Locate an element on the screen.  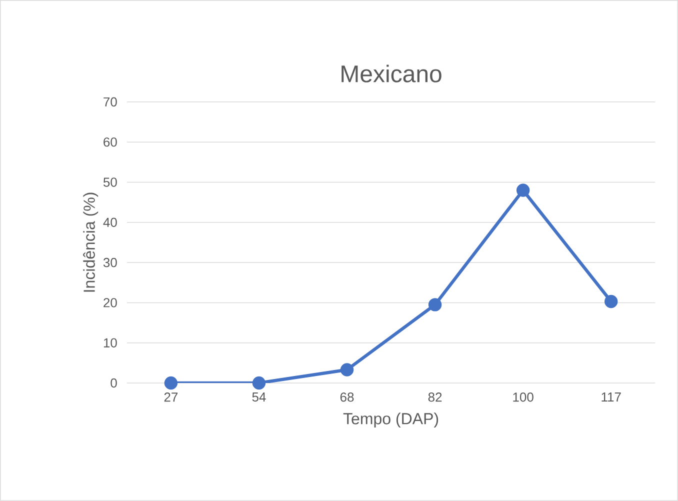
y-tick-label: 0 is located at coordinates (113, 383).